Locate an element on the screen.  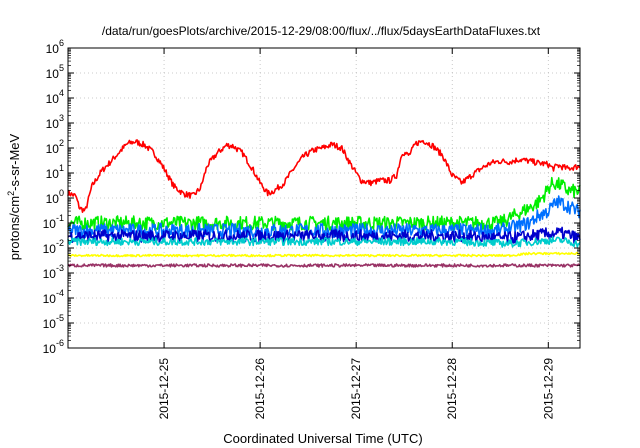
y-tick-label: 10¹ is located at coordinates (55, 172).